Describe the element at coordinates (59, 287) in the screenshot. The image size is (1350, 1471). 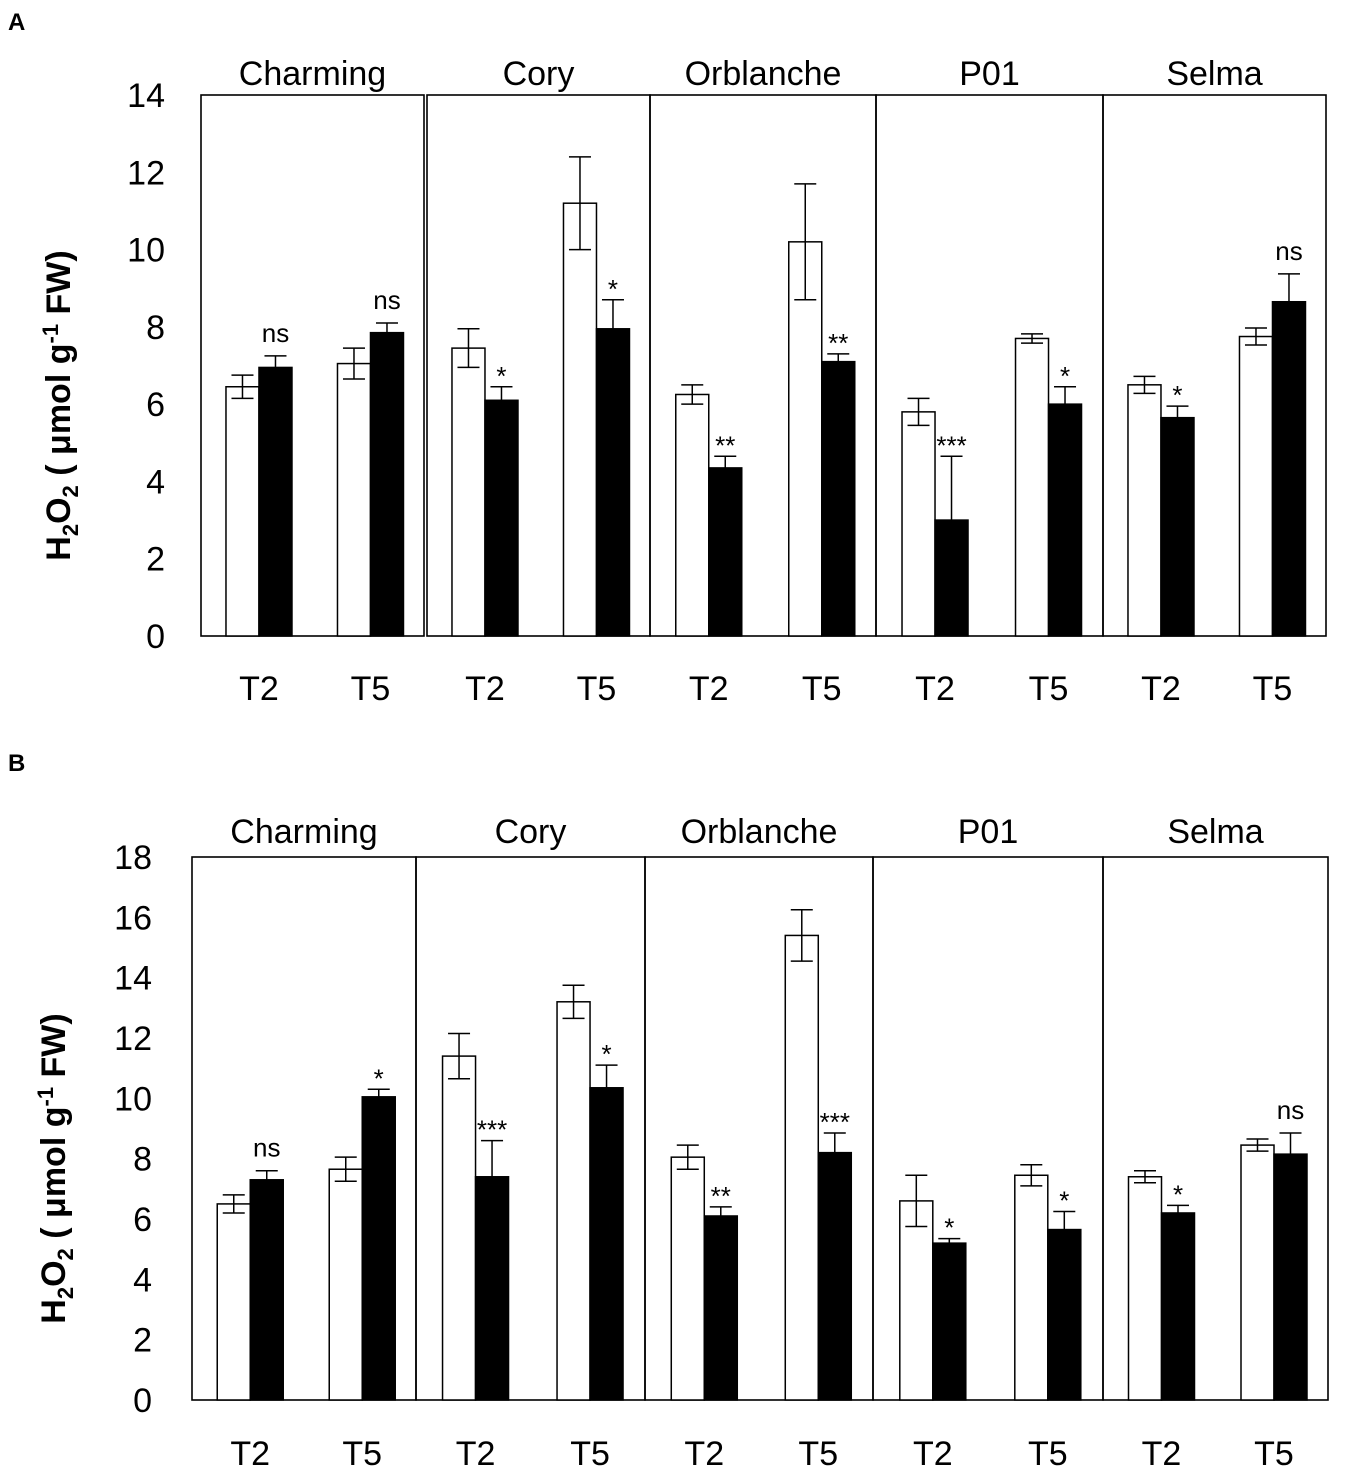
I see `y-axis-title-part: FW)` at that location.